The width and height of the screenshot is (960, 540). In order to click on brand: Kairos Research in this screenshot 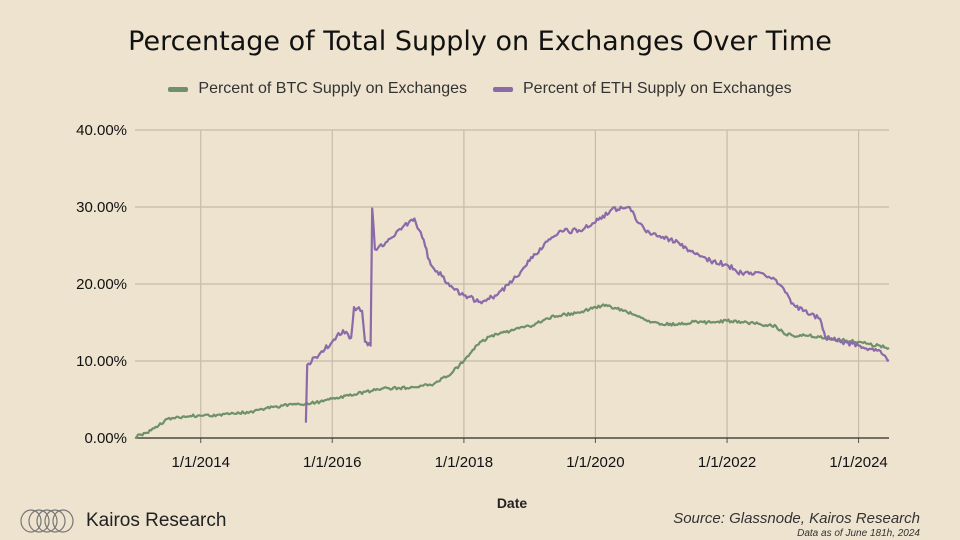, I will do `click(122, 521)`.